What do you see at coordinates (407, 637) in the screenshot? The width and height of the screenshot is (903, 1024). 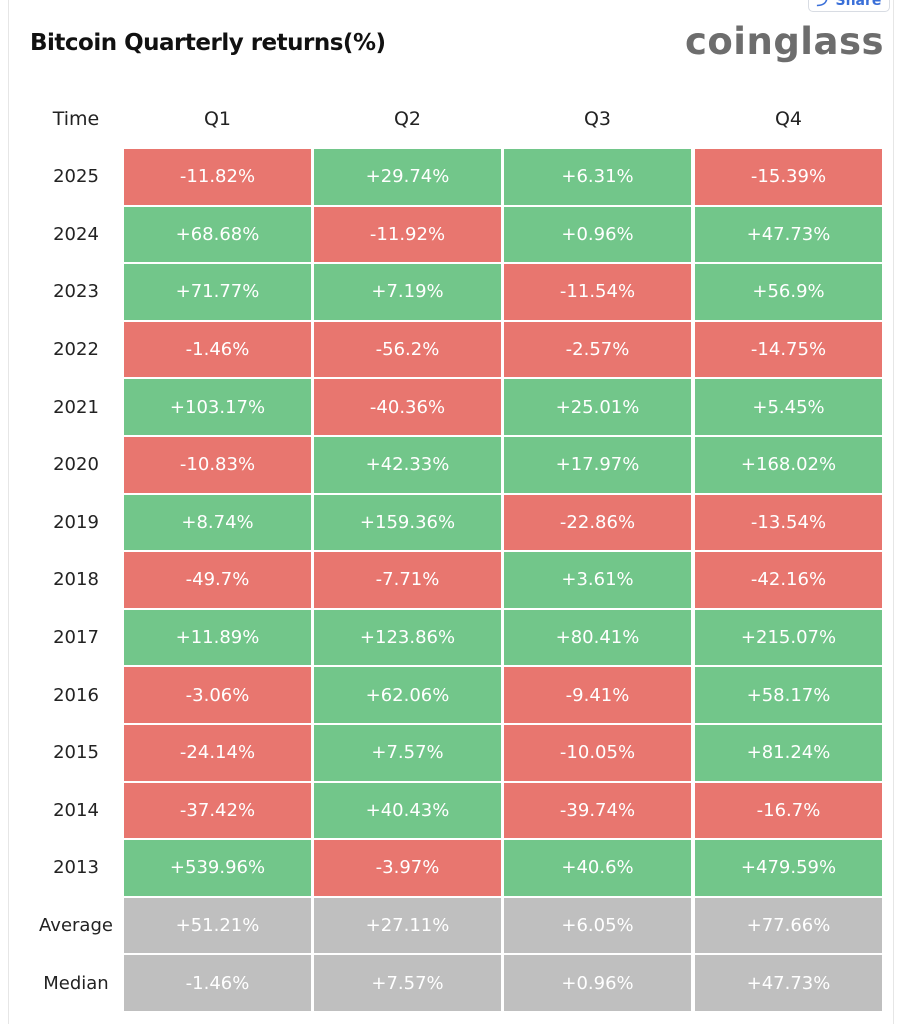 I see `return-cell: +123.86%` at bounding box center [407, 637].